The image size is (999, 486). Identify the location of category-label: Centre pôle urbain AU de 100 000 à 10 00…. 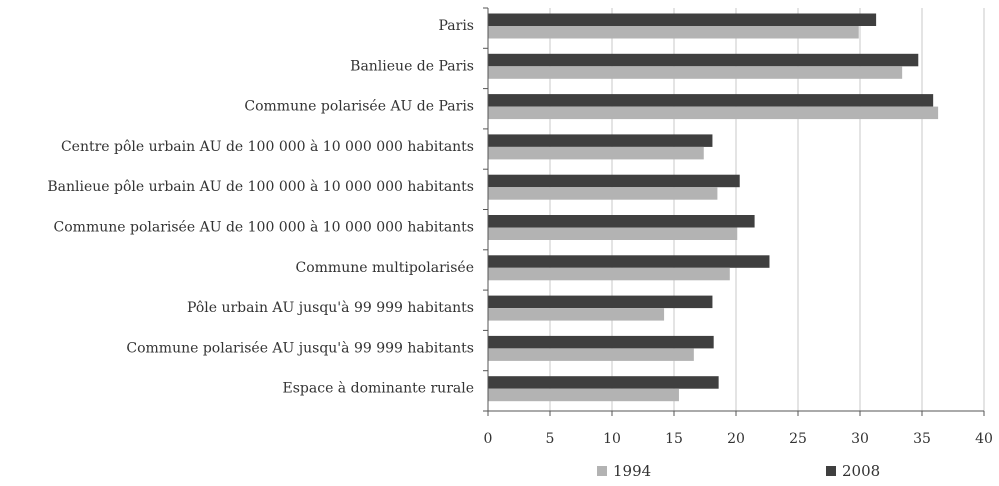
(267, 146).